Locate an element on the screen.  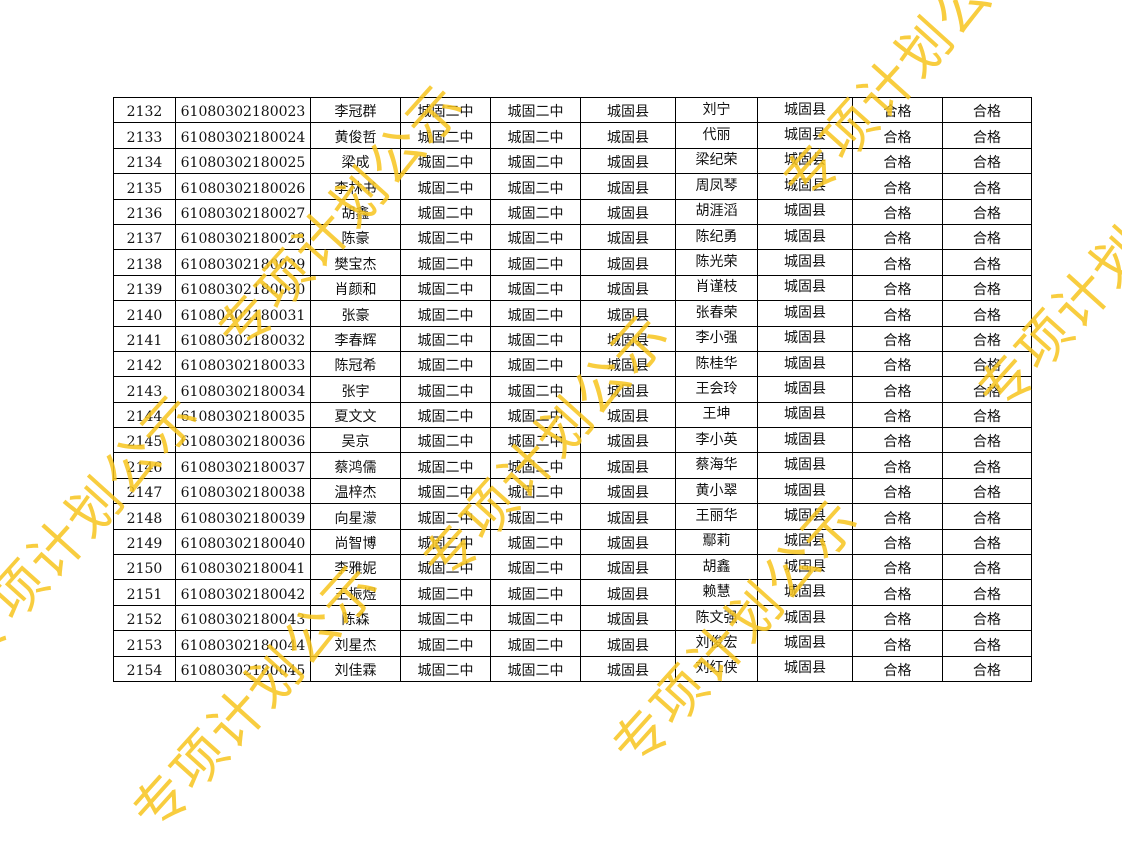
guardian-name: 陈文强 is located at coordinates (716, 618).